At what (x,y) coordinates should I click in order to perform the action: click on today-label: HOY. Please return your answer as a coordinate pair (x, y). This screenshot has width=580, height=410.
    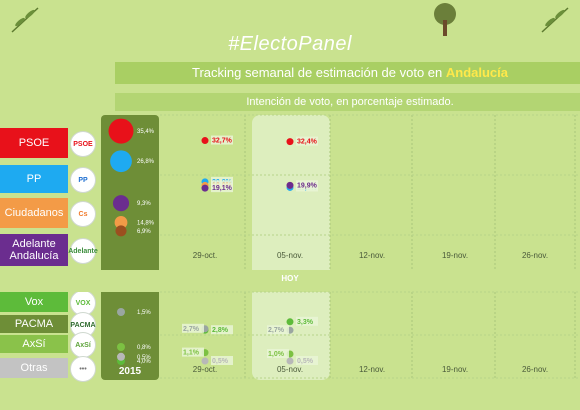
    Looking at the image, I should click on (290, 278).